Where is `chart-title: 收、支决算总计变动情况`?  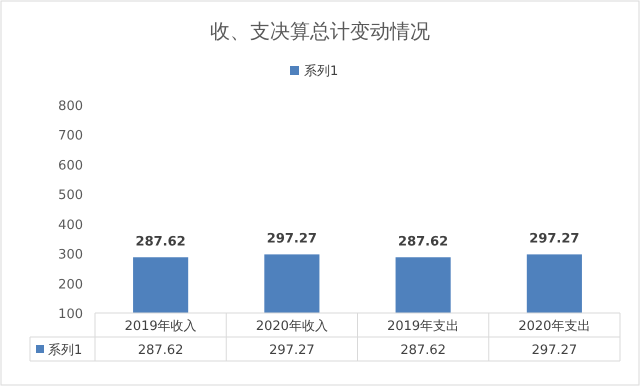
chart-title: 收、支决算总计变动情况 is located at coordinates (320, 31).